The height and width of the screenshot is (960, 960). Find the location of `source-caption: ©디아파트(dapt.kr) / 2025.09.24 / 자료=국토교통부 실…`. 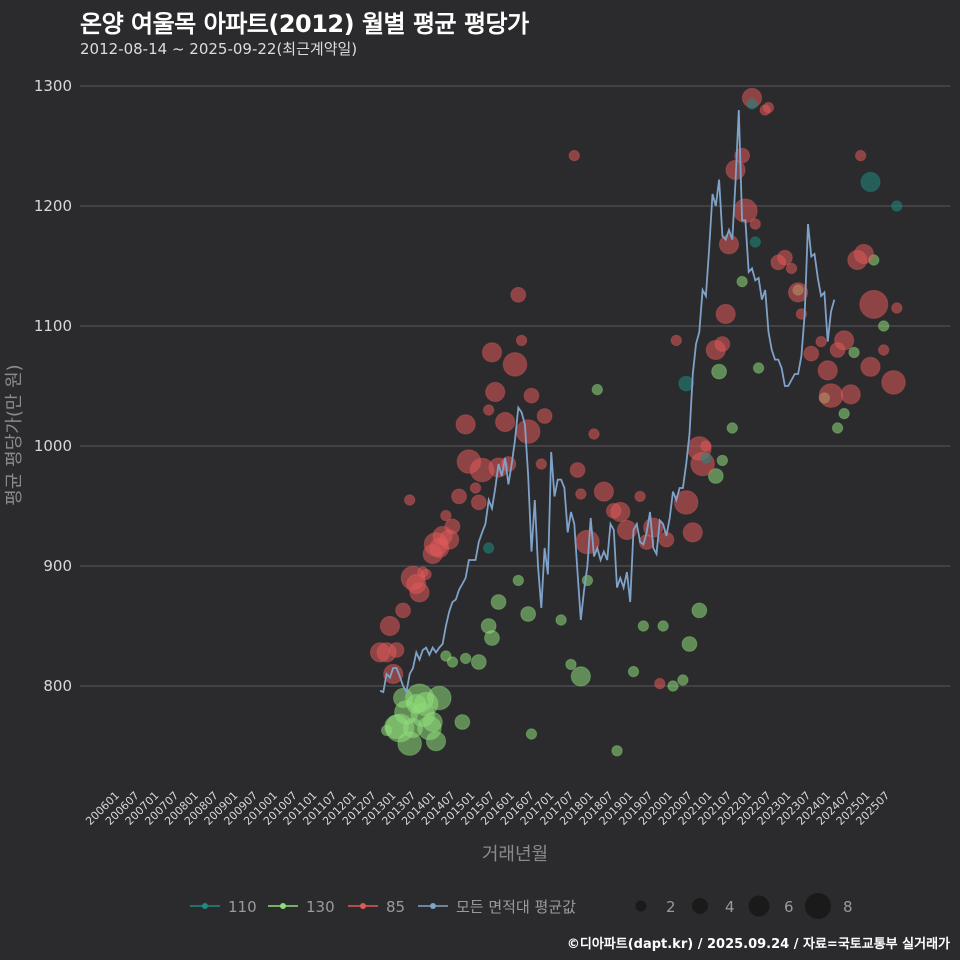

source-caption: ©디아파트(dapt.kr) / 2025.09.24 / 자료=국토교통부 실… is located at coordinates (758, 944).